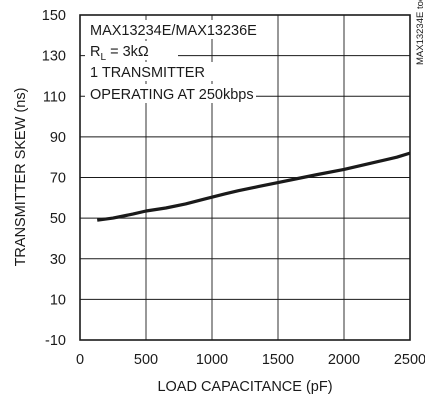 This screenshot has width=425, height=402. Describe the element at coordinates (58, 219) in the screenshot. I see `y-tick-label: 50` at that location.